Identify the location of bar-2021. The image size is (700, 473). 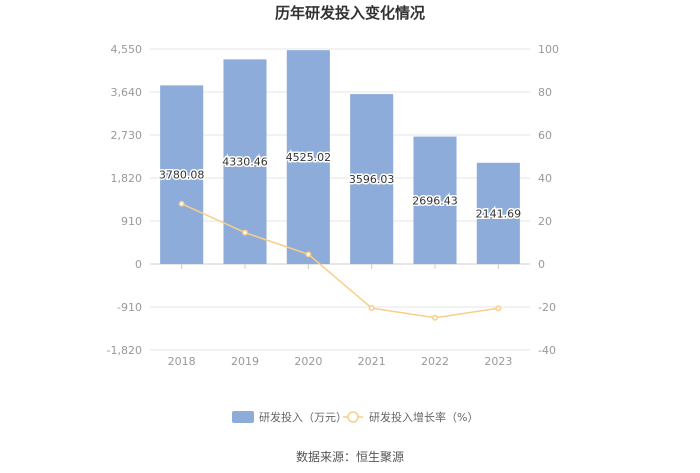
(372, 179).